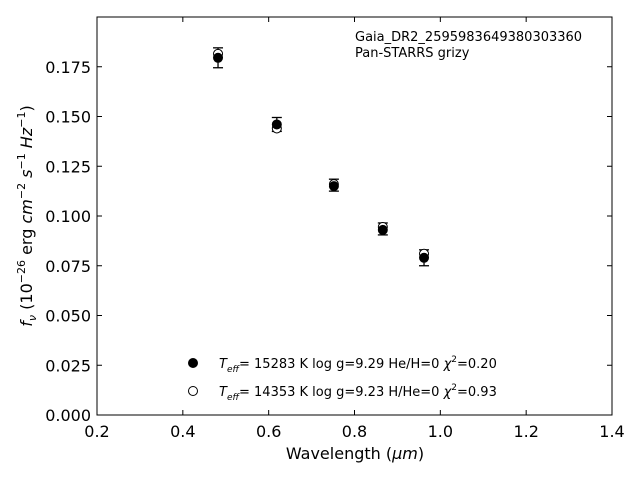 The image size is (640, 480). What do you see at coordinates (68, 117) in the screenshot?
I see `y-tick-label: 0.150` at bounding box center [68, 117].